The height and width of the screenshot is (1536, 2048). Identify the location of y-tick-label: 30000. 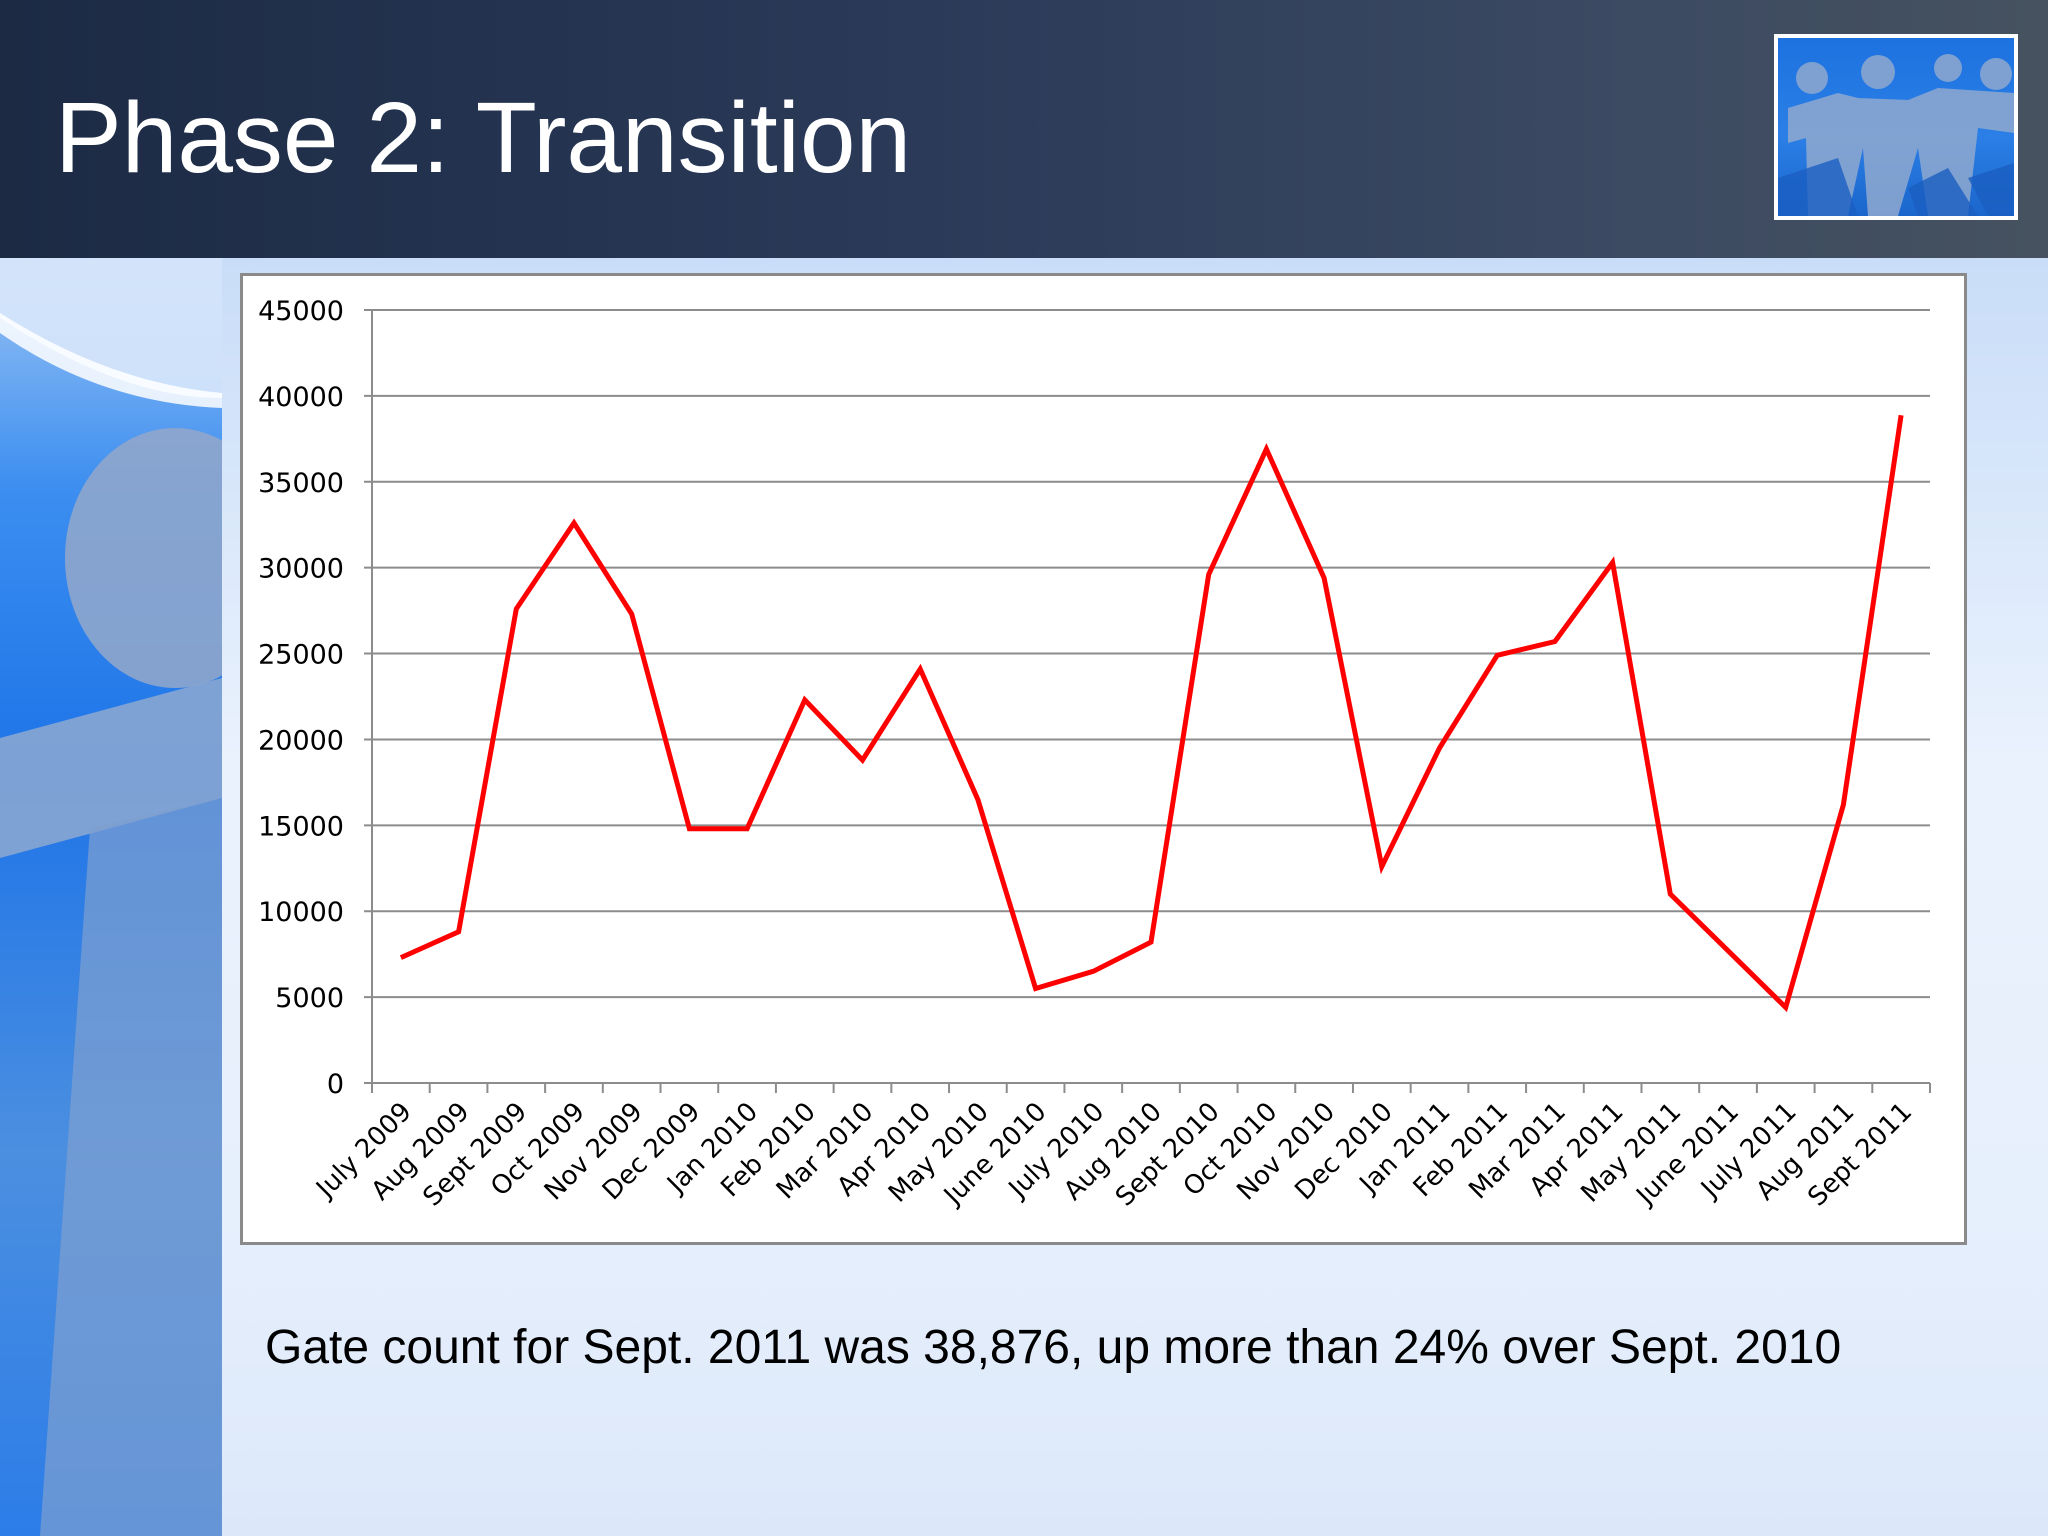
(301, 569).